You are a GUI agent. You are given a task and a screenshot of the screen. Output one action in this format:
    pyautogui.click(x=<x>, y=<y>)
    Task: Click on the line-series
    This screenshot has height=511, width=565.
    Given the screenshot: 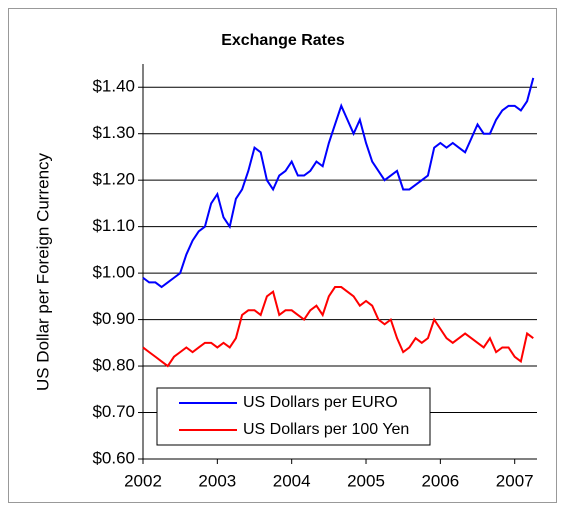 What is the action you would take?
    pyautogui.click(x=338, y=327)
    